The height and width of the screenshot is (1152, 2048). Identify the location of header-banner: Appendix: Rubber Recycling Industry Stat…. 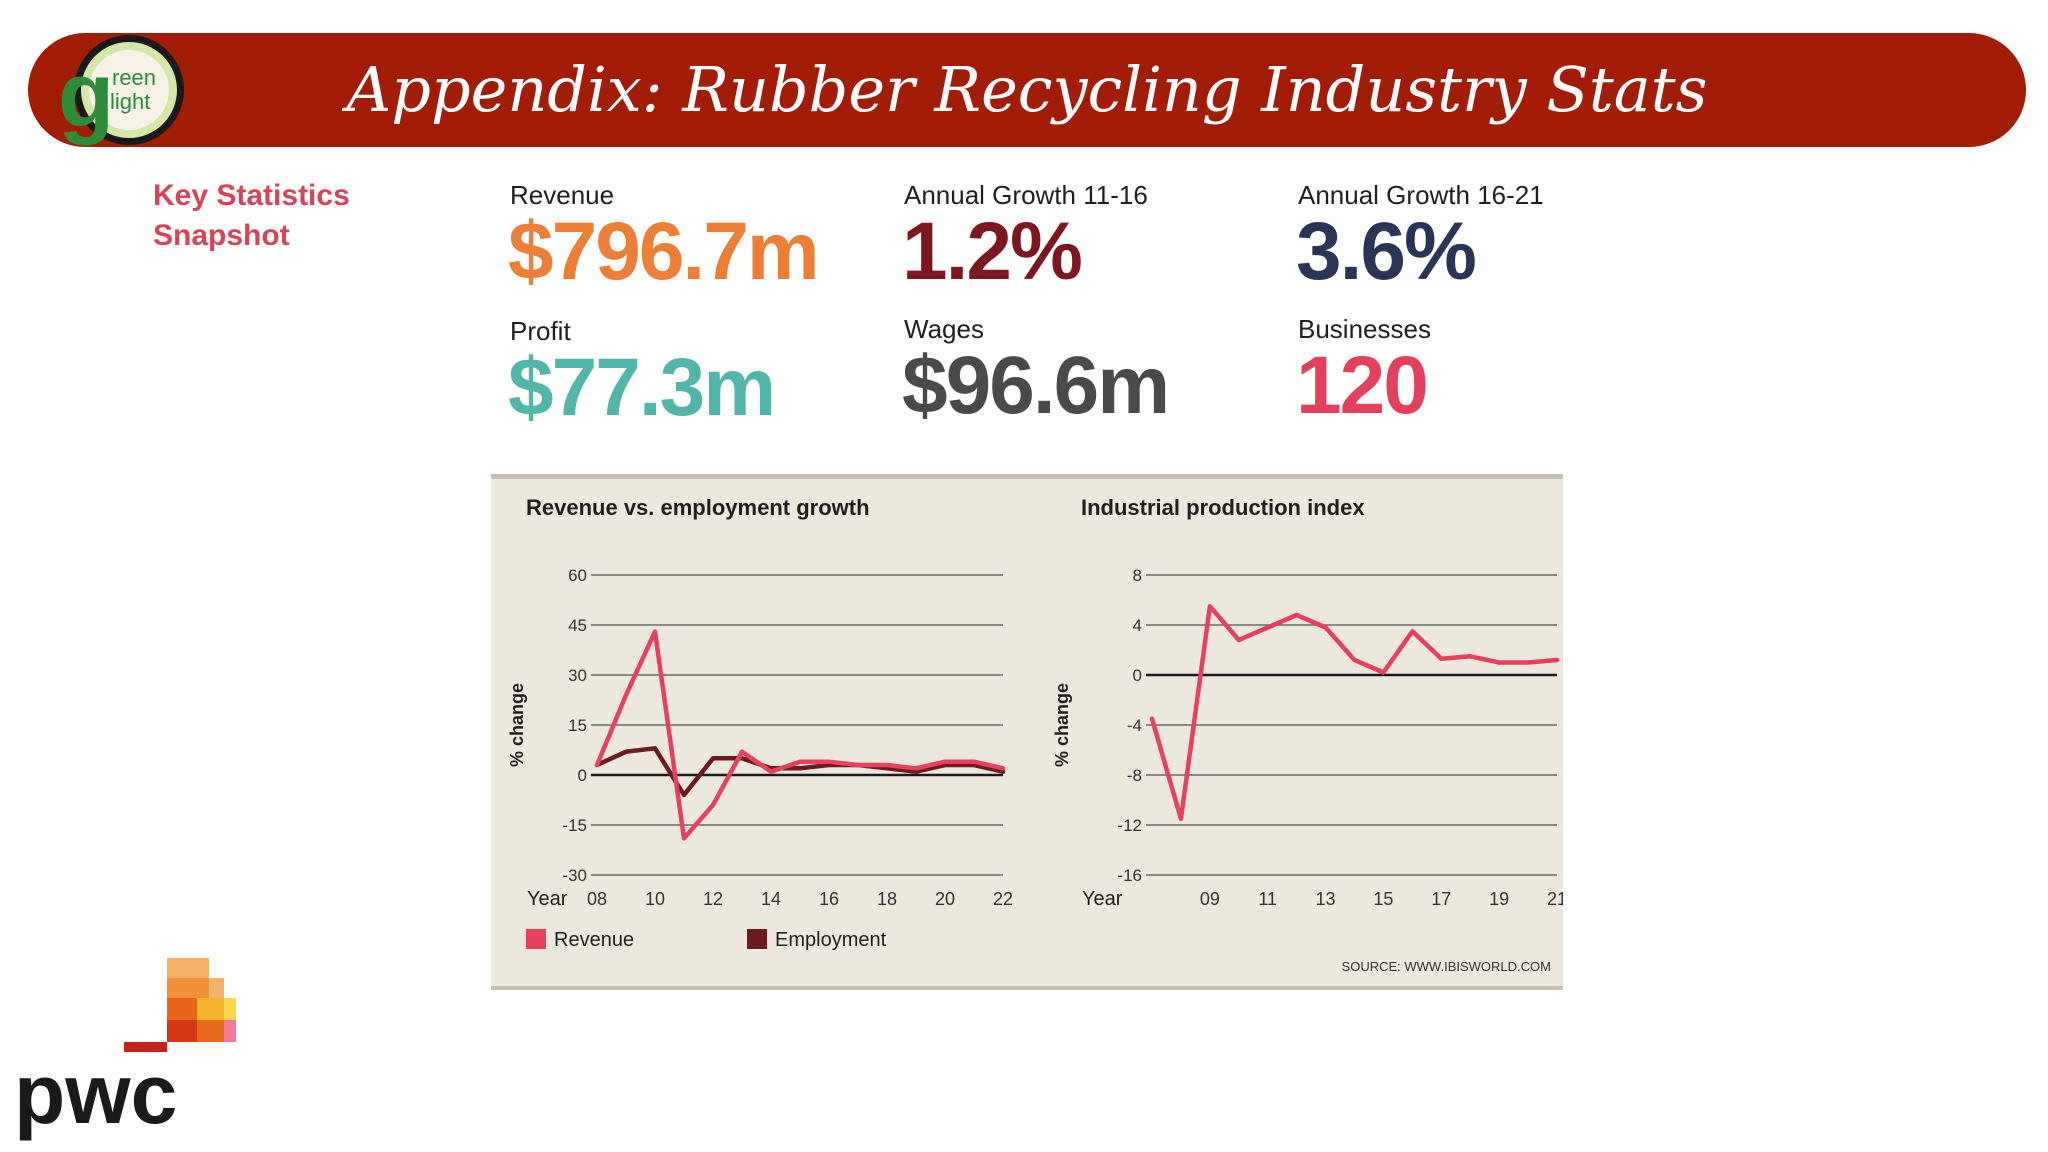
(1027, 90).